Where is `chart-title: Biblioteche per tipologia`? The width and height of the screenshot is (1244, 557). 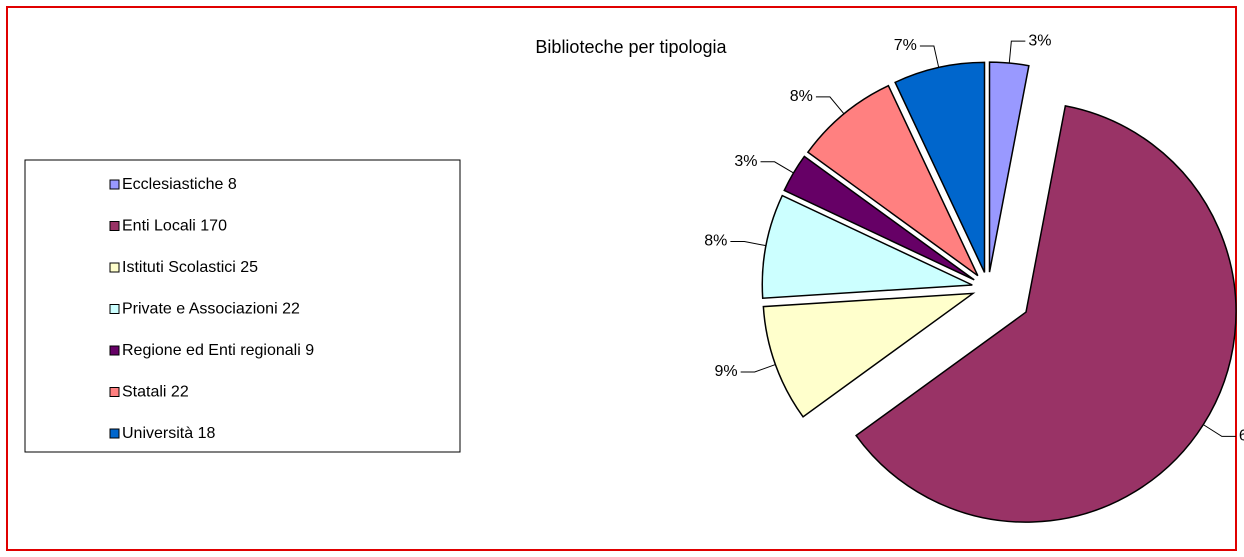
chart-title: Biblioteche per tipologia is located at coordinates (631, 47).